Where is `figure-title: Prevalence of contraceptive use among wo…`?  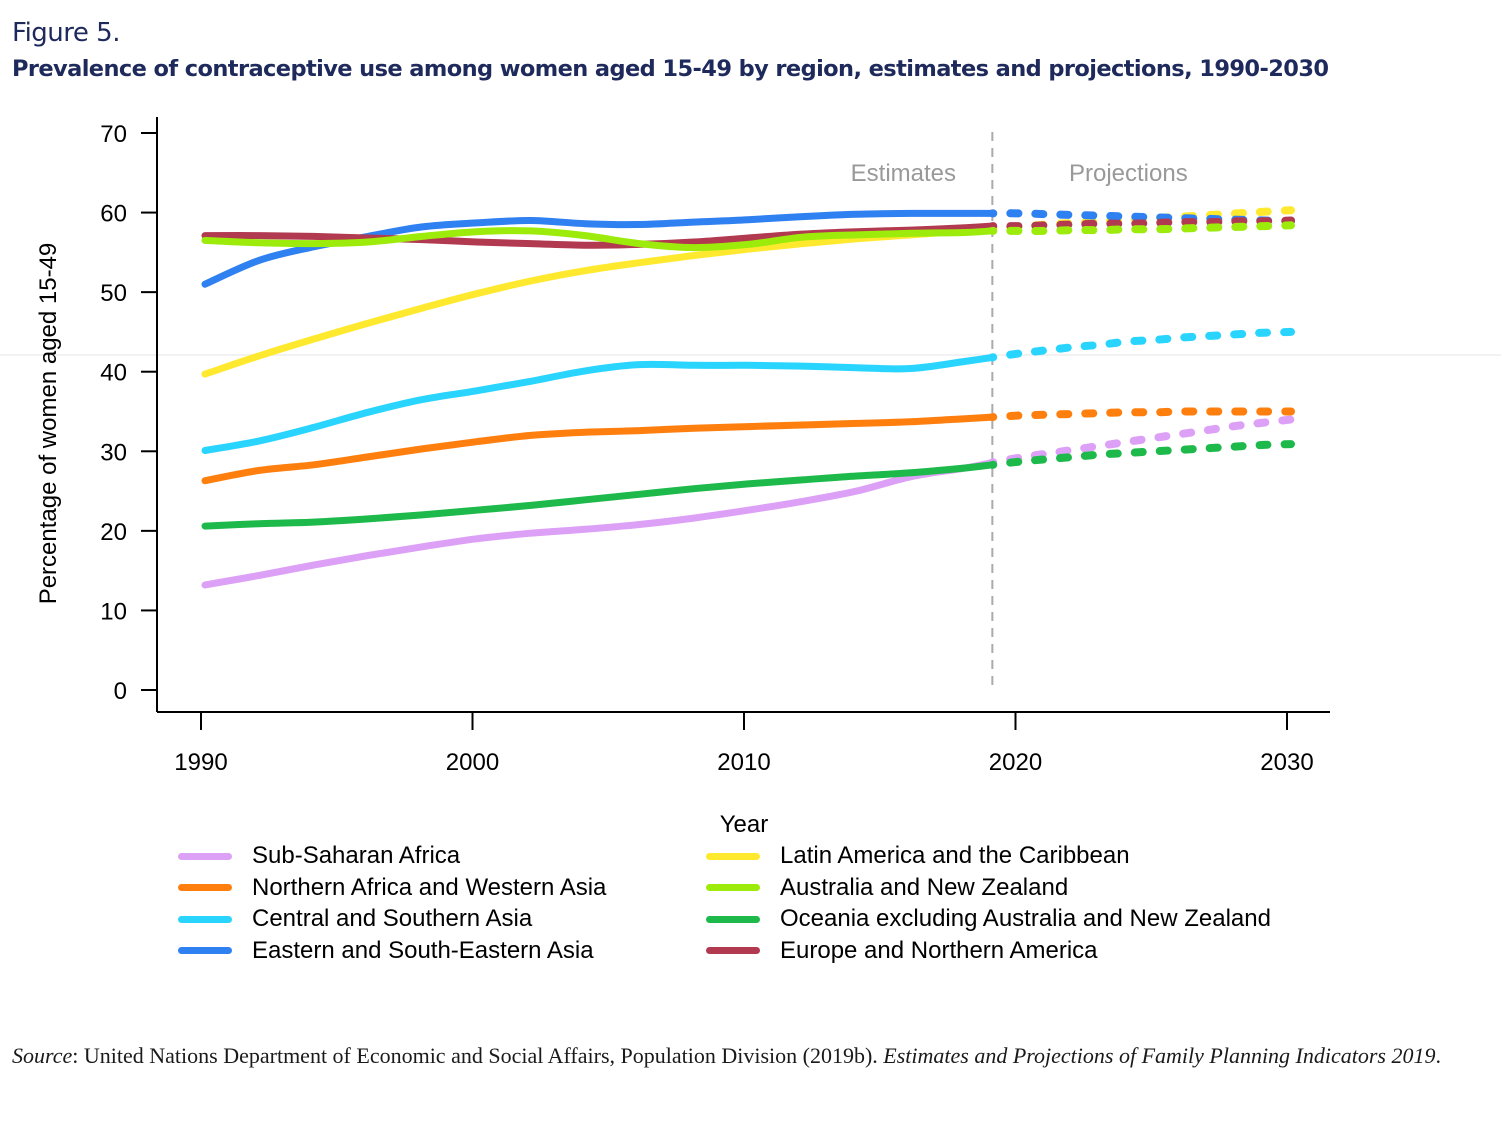 figure-title: Prevalence of contraceptive use among wo… is located at coordinates (670, 69).